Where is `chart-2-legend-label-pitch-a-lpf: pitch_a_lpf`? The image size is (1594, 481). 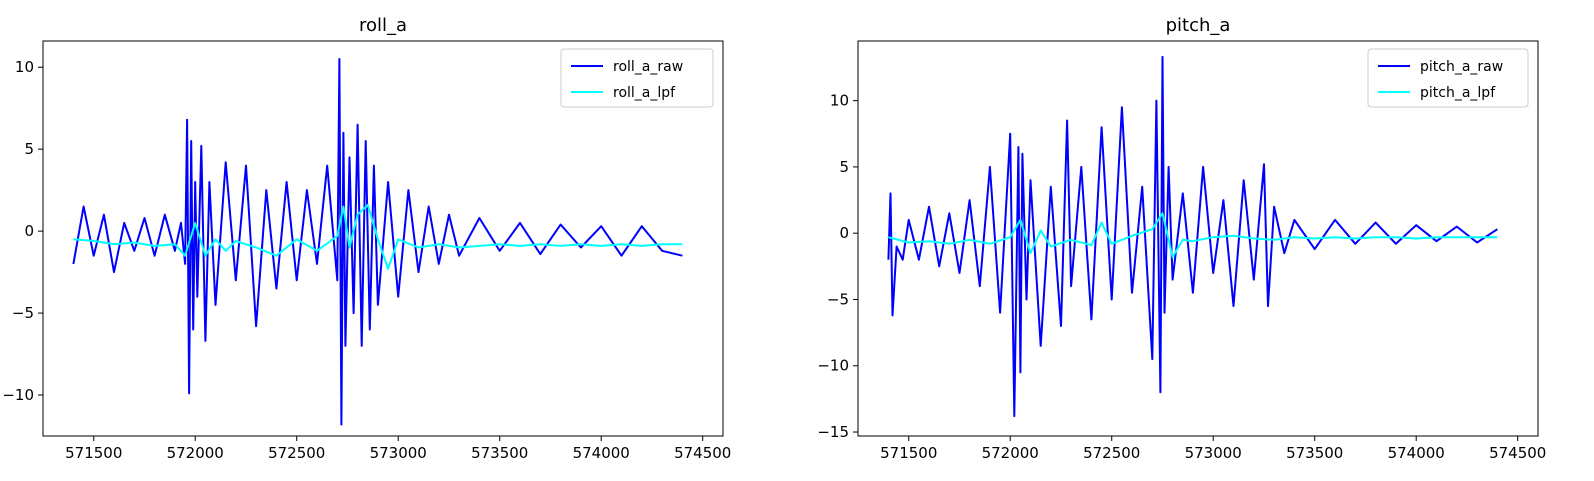 chart-2-legend-label-pitch-a-lpf: pitch_a_lpf is located at coordinates (1458, 93).